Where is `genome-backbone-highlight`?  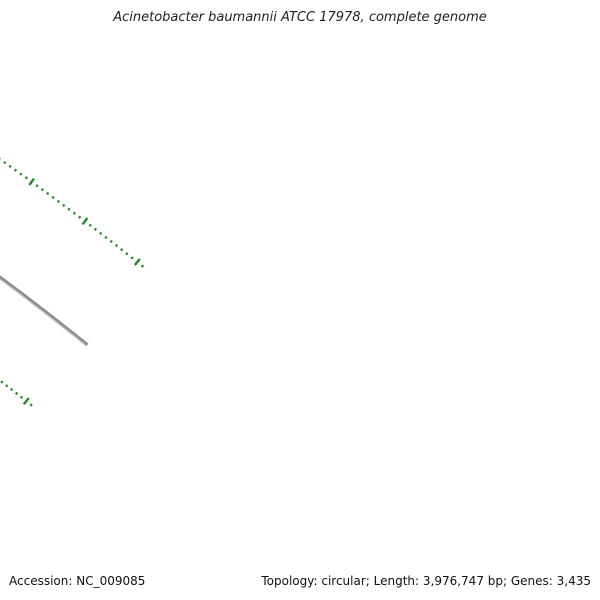 genome-backbone-highlight is located at coordinates (44, 312).